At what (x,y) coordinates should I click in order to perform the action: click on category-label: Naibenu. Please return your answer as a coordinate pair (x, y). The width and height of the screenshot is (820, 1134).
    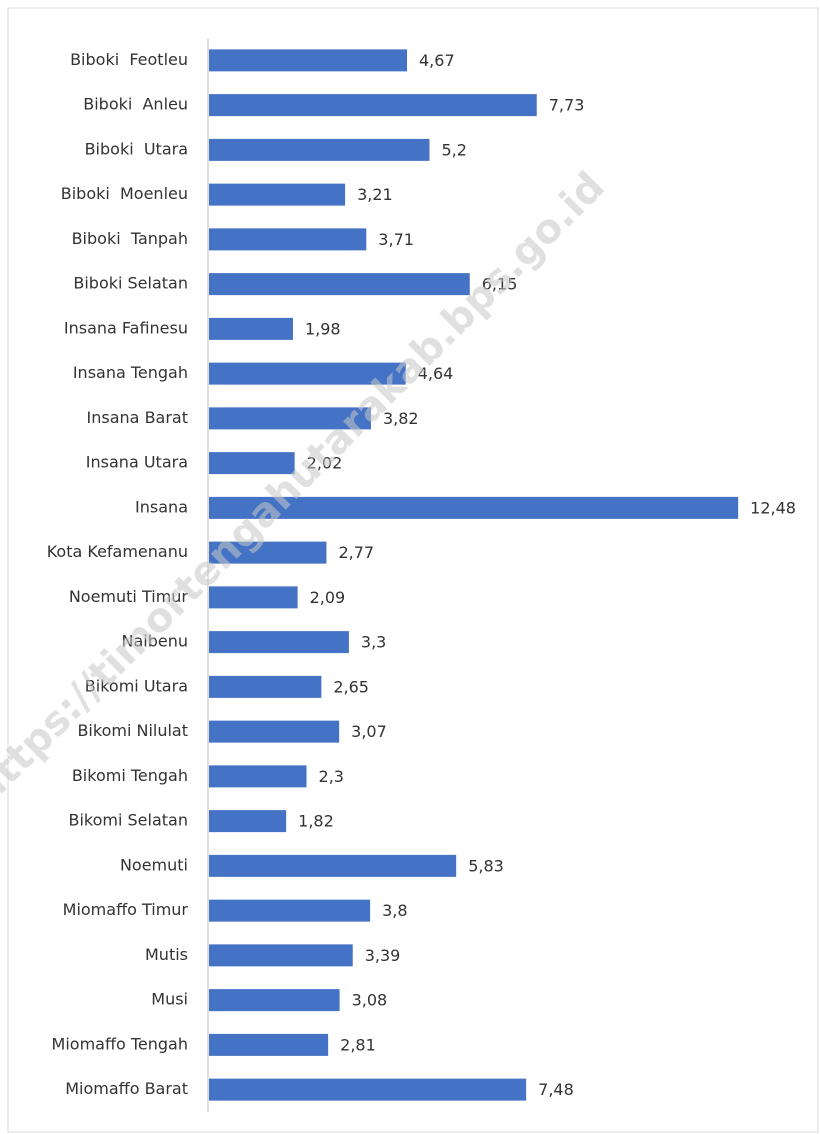
    Looking at the image, I should click on (155, 641).